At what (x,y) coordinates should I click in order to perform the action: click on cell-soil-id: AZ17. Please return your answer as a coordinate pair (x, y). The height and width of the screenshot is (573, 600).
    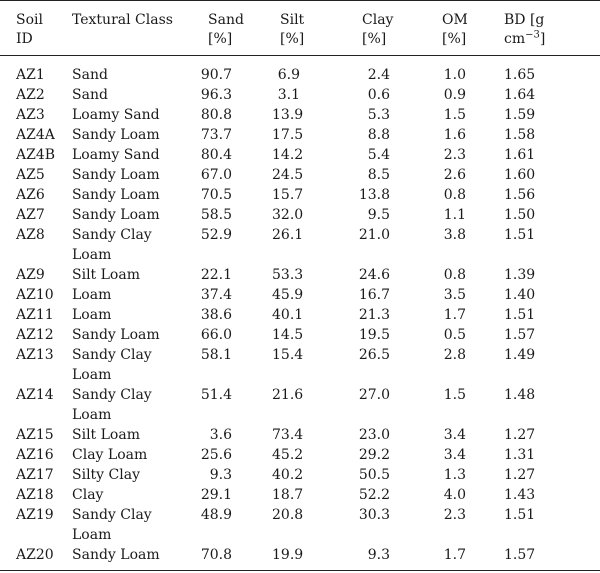
    Looking at the image, I should click on (35, 475).